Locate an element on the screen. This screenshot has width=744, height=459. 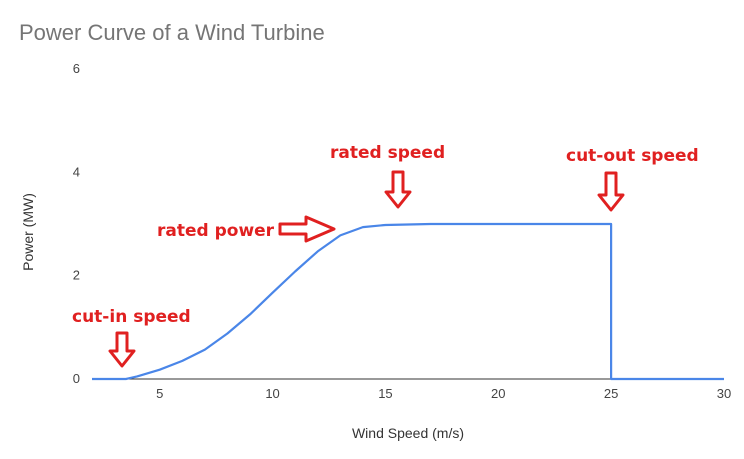
x-tick-label: 5 is located at coordinates (159, 393).